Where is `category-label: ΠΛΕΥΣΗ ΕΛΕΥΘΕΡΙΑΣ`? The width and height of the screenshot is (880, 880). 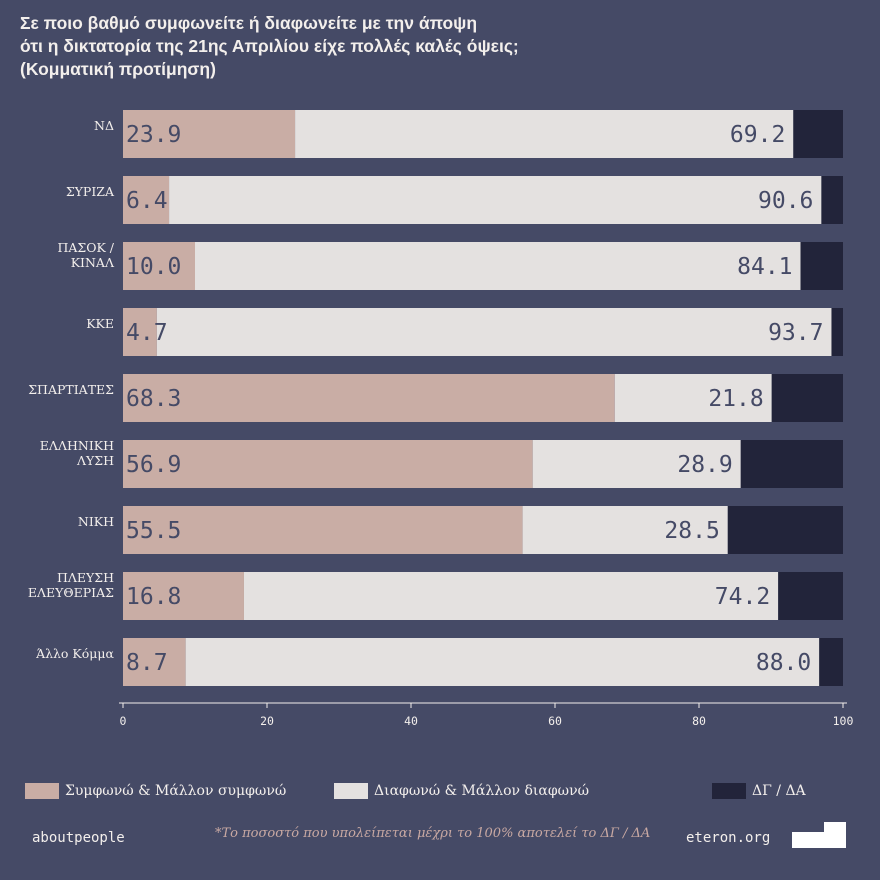 category-label: ΠΛΕΥΣΗ ΕΛΕΥΘΕΡΙΑΣ is located at coordinates (71, 585).